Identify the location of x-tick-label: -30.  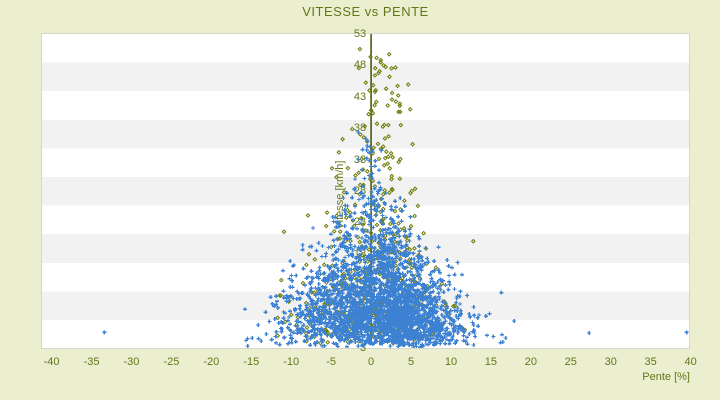
(131, 362).